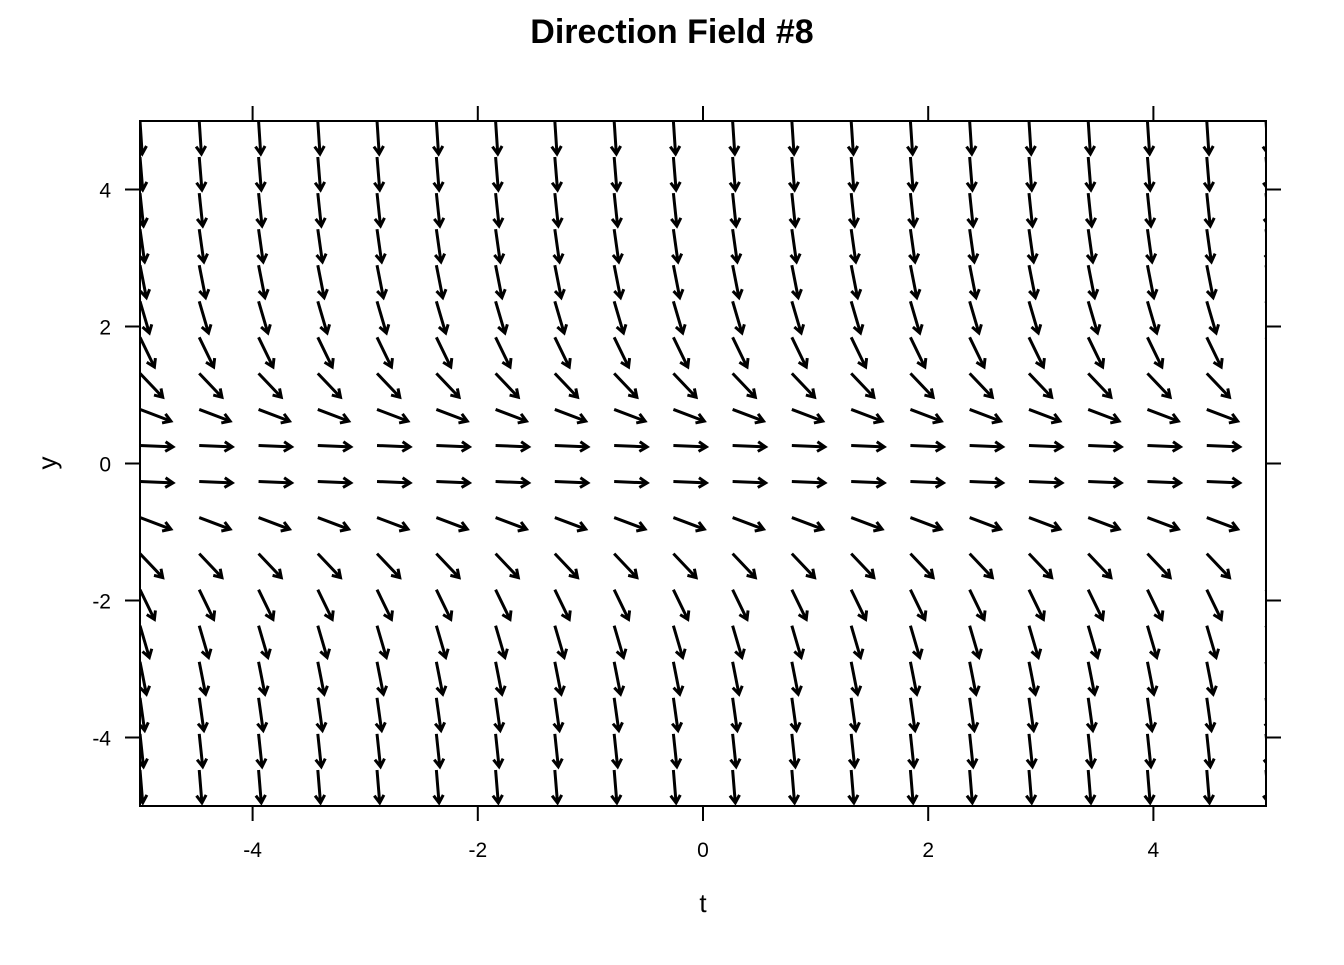 The width and height of the screenshot is (1344, 965). I want to click on y-axis-label: y, so click(47, 463).